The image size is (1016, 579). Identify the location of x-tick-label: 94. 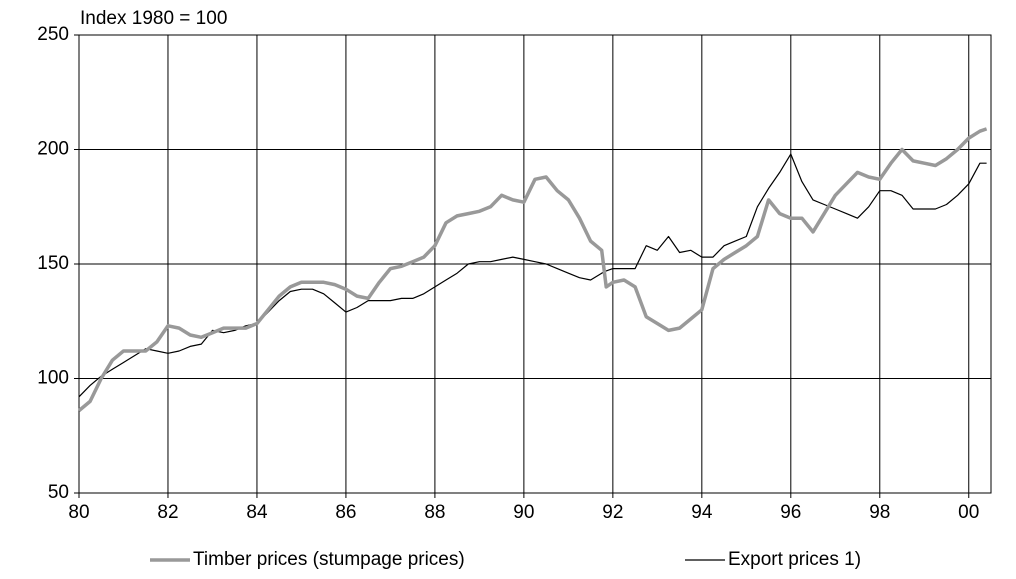
(702, 512).